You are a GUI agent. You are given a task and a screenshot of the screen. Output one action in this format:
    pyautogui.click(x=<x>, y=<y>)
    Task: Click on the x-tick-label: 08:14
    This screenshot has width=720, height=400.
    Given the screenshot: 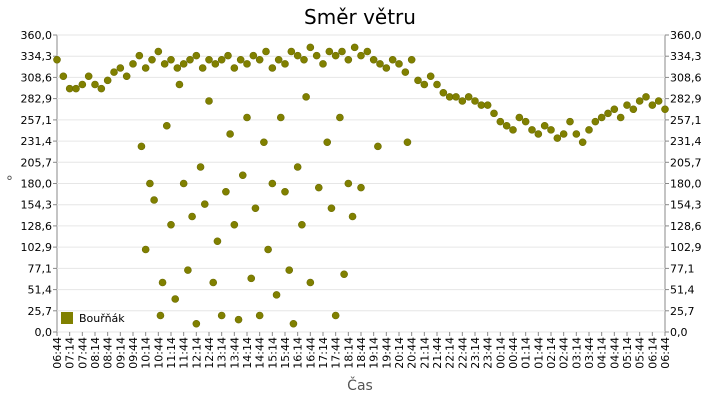 What is the action you would take?
    pyautogui.click(x=95, y=353)
    